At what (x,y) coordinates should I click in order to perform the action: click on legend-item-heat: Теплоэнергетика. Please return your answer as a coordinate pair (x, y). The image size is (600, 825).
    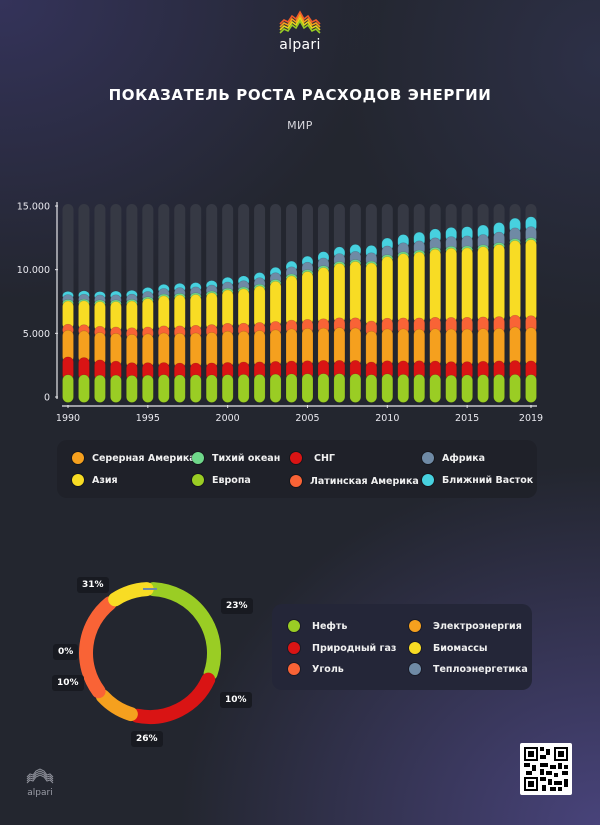
    Looking at the image, I should click on (468, 669).